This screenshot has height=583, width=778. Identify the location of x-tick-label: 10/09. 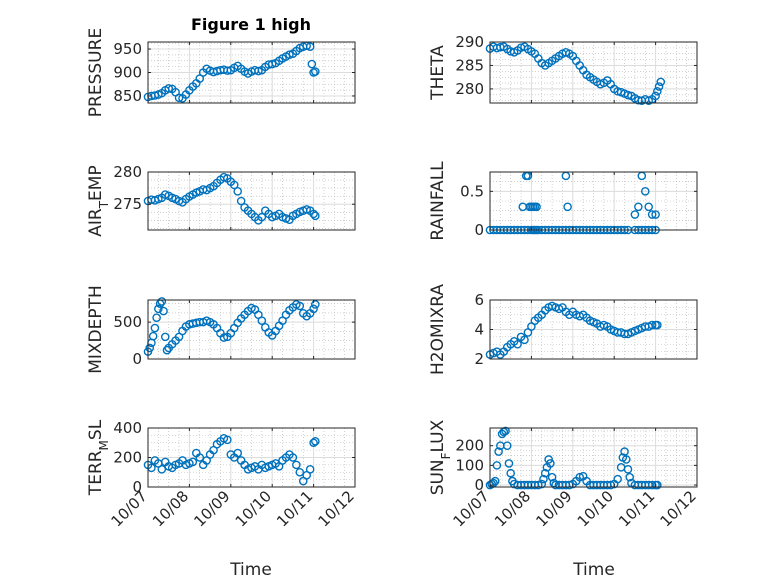
(211, 508).